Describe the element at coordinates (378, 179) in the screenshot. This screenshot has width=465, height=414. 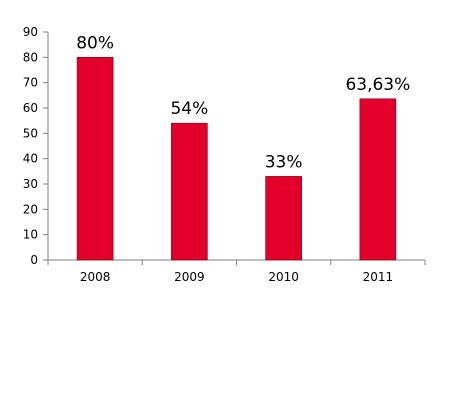
I see `bar-2011` at that location.